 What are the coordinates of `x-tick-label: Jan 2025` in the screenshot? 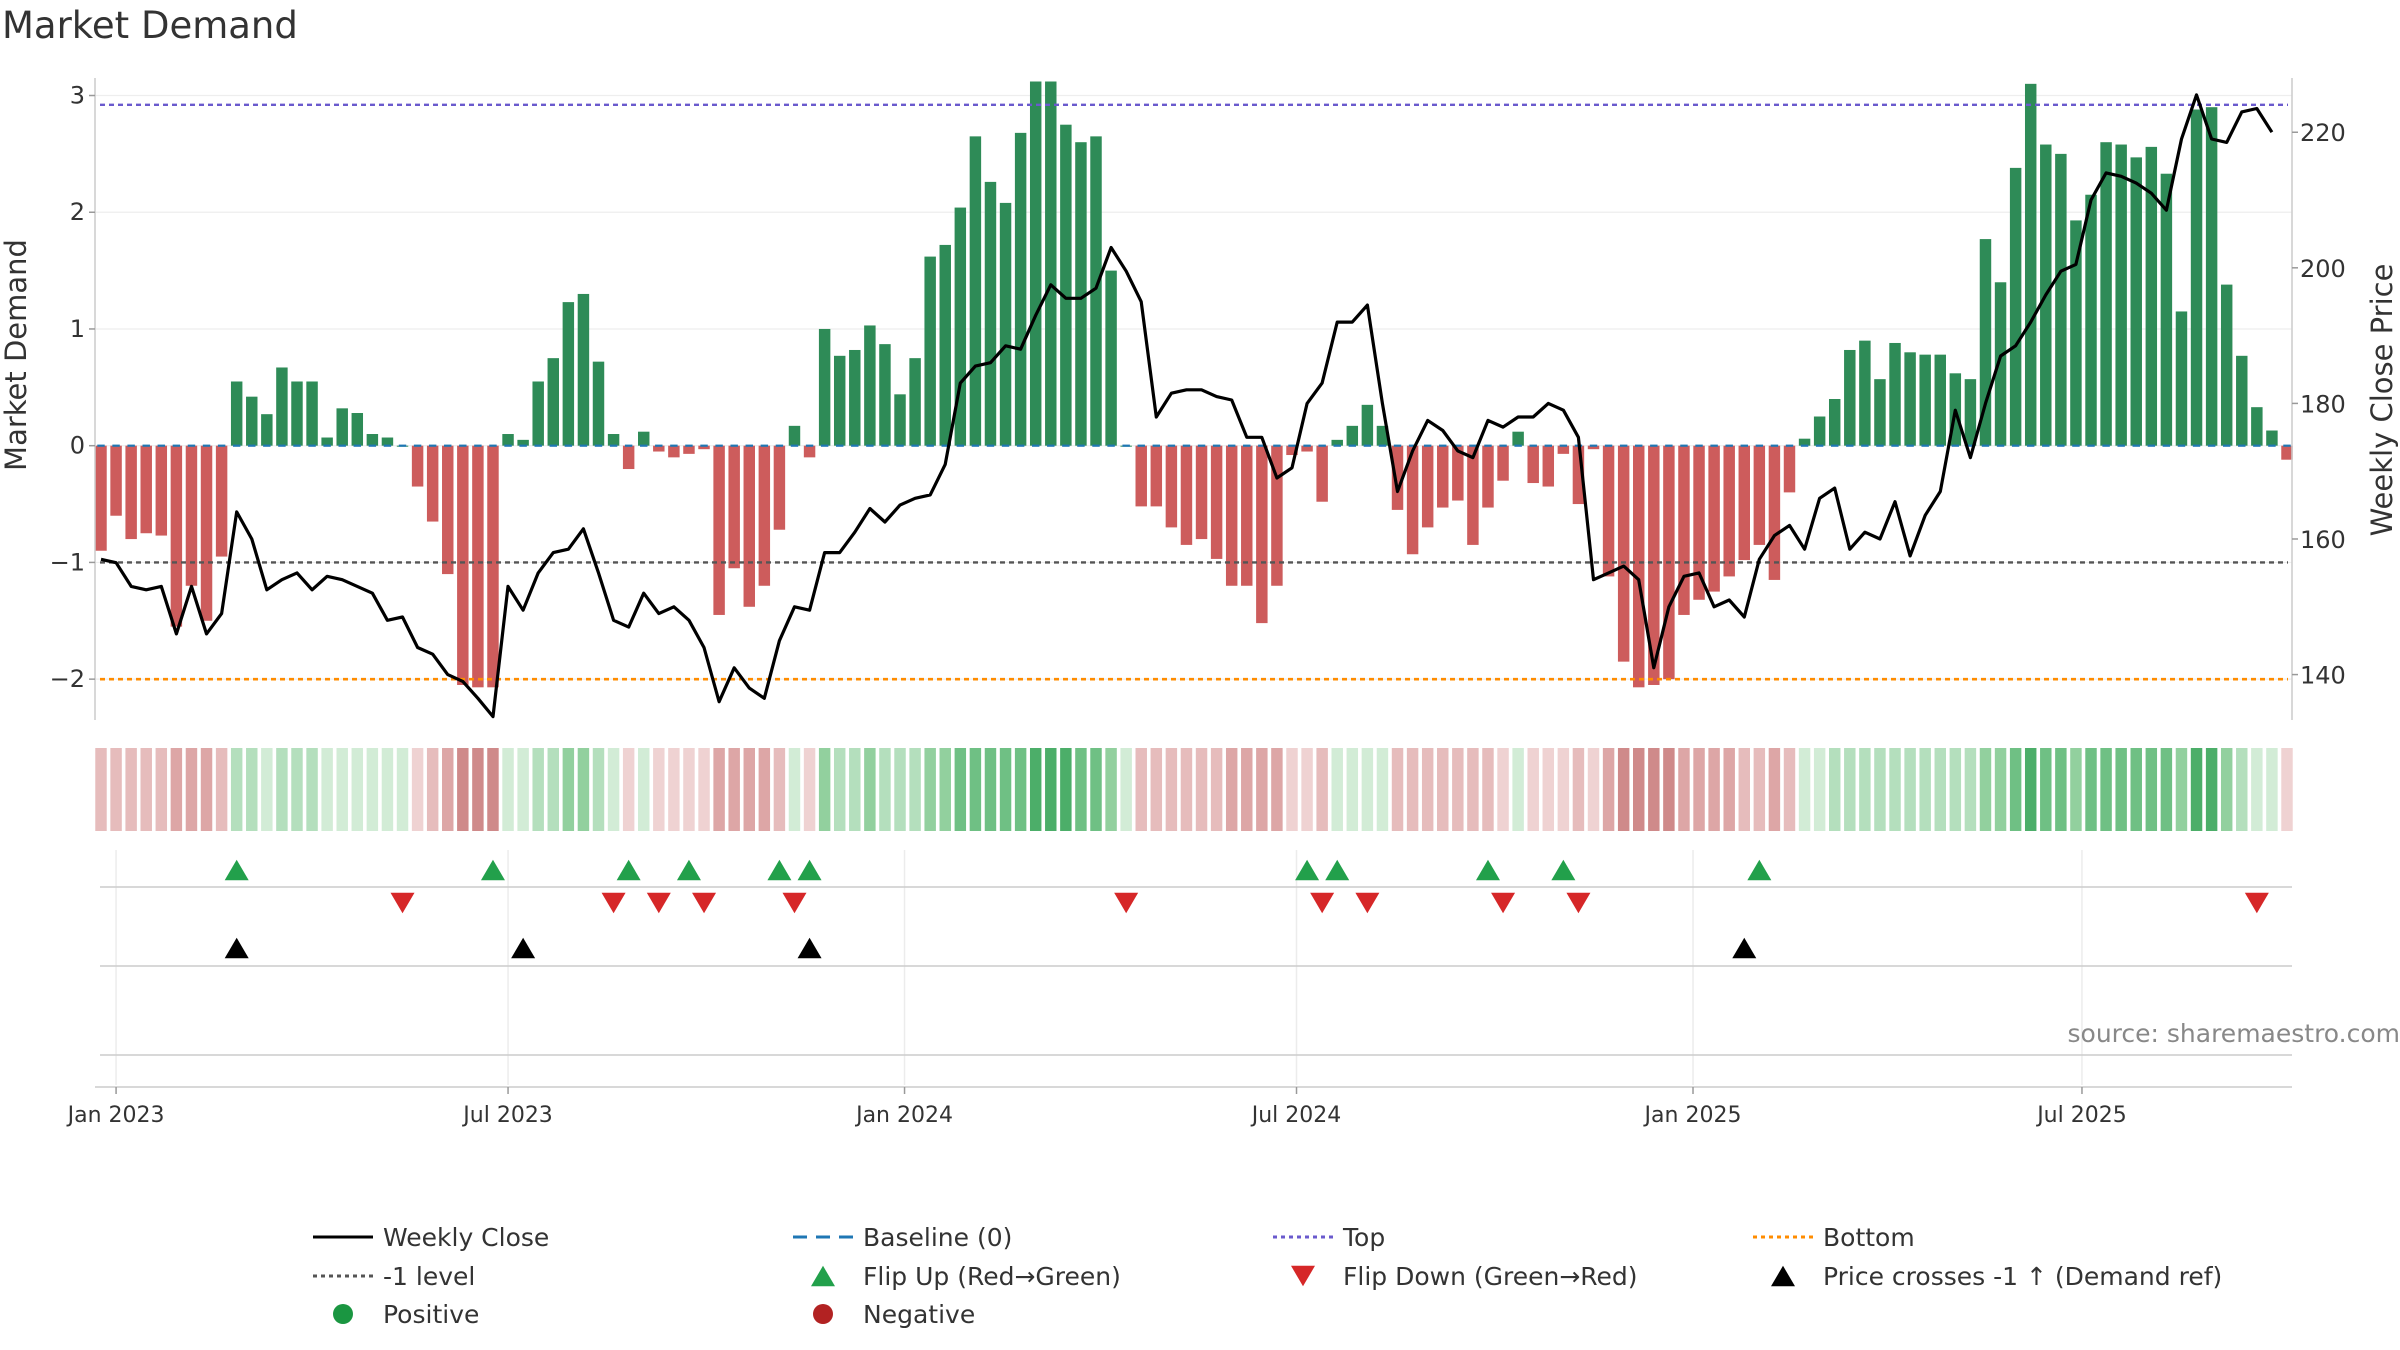 It's located at (1692, 1115).